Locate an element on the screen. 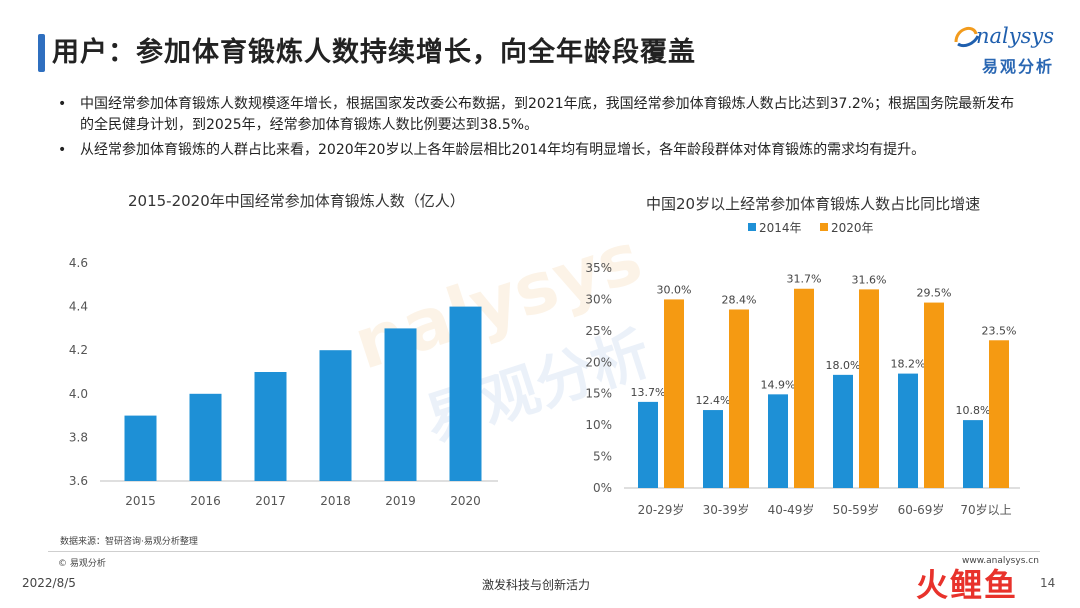 The height and width of the screenshot is (608, 1080). analysys-logo: nalysys 易观分析 is located at coordinates (1007, 50).